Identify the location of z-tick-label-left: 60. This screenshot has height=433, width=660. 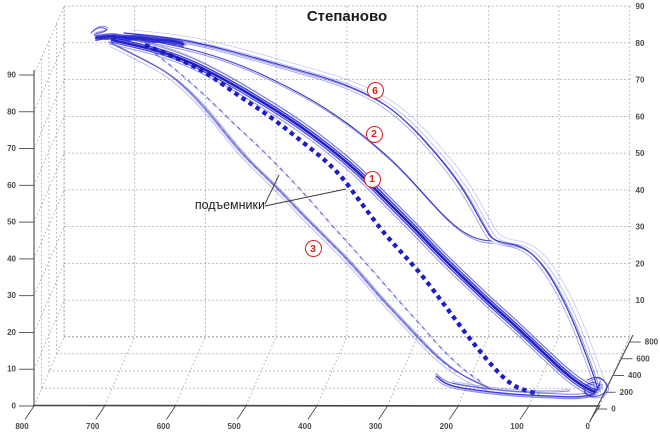
(11, 185).